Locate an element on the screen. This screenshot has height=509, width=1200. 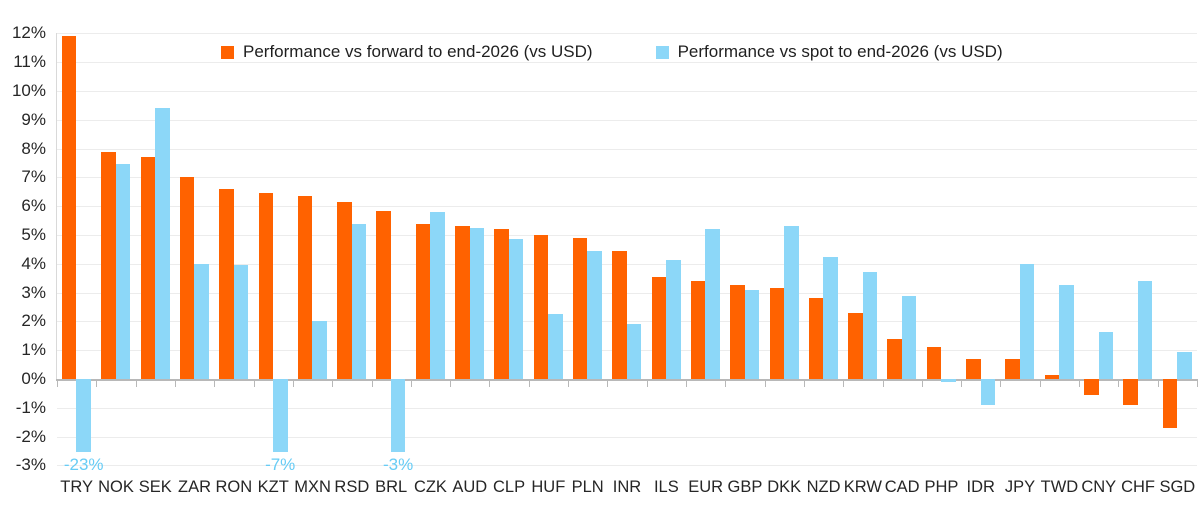
bar-SGD-forward is located at coordinates (1170, 403).